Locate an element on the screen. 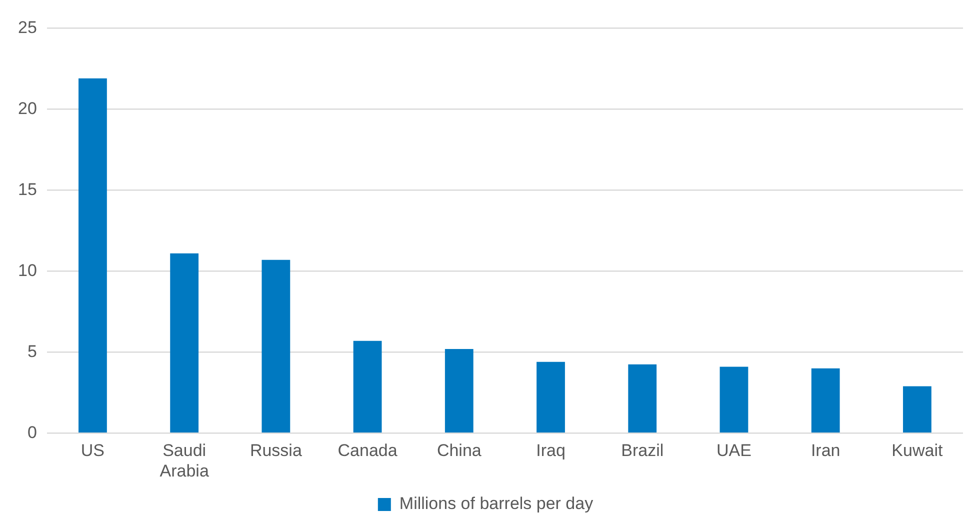 The image size is (975, 523). y-tick-label: 25 is located at coordinates (27, 27).